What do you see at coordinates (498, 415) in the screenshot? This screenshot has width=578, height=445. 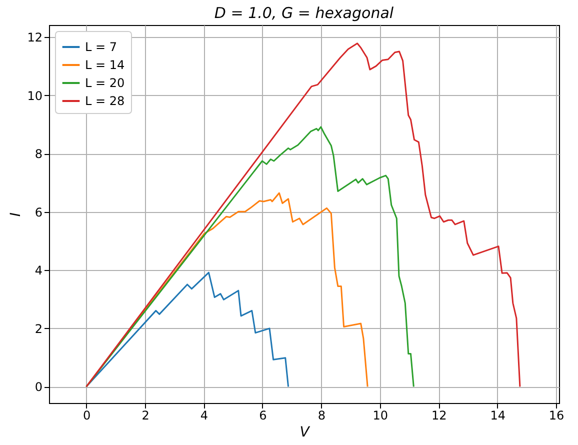 I see `x-tick-label: 14` at bounding box center [498, 415].